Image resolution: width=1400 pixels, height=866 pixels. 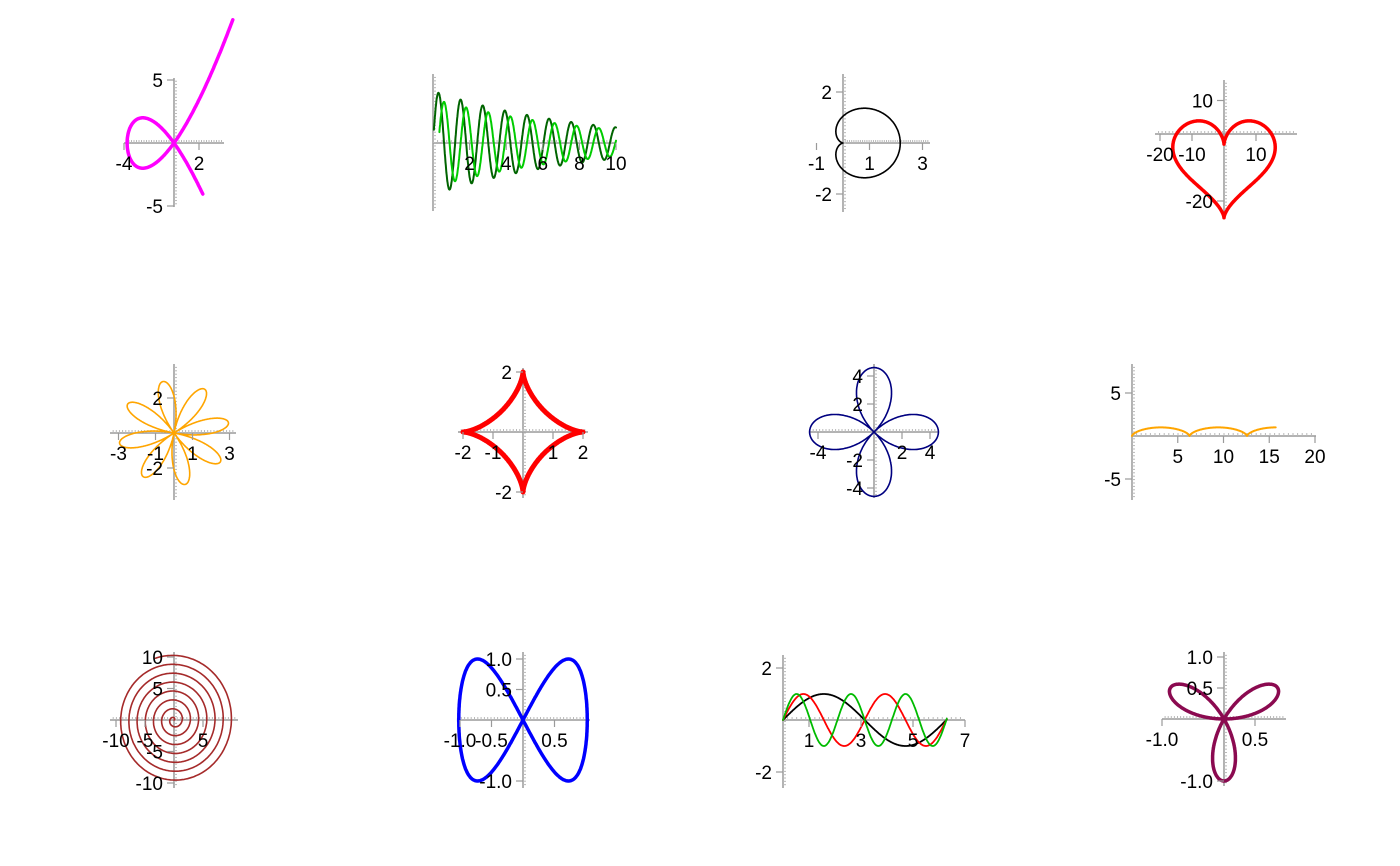 I want to click on chart-panel-2: 2 4 6 8 10, so click(x=529, y=142).